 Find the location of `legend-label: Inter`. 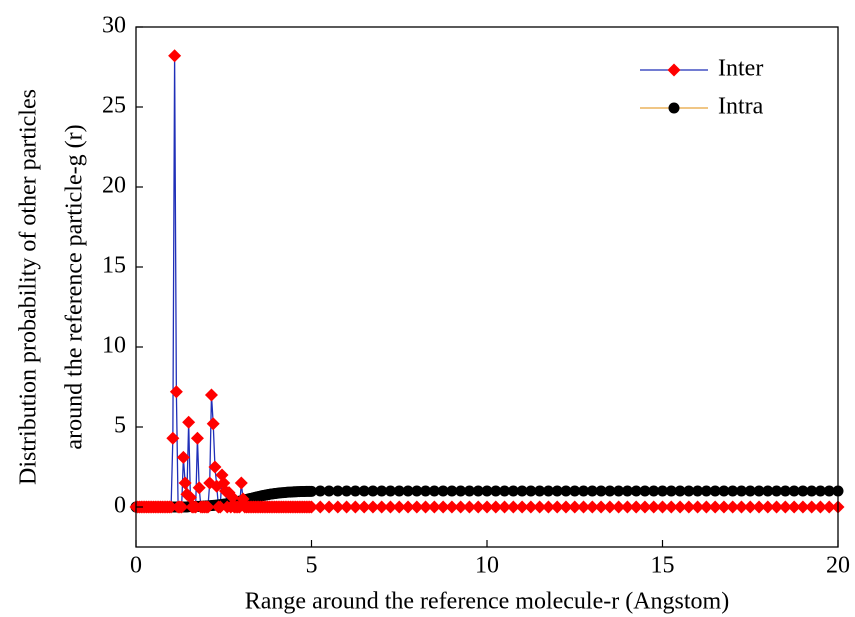

legend-label: Inter is located at coordinates (740, 69).